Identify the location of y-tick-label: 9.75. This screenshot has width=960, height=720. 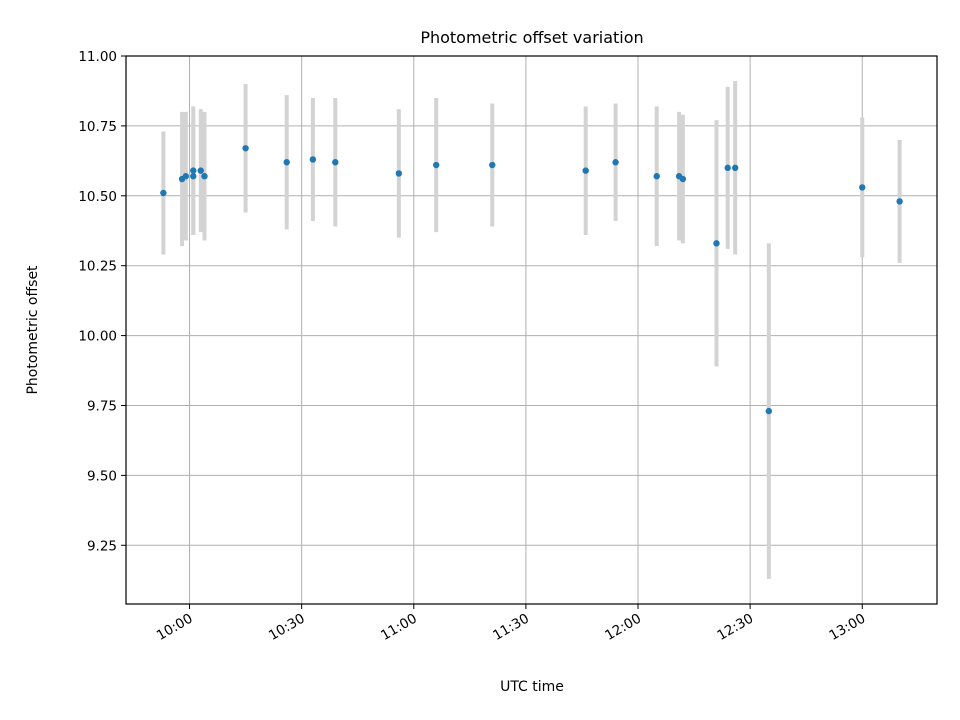
(102, 406).